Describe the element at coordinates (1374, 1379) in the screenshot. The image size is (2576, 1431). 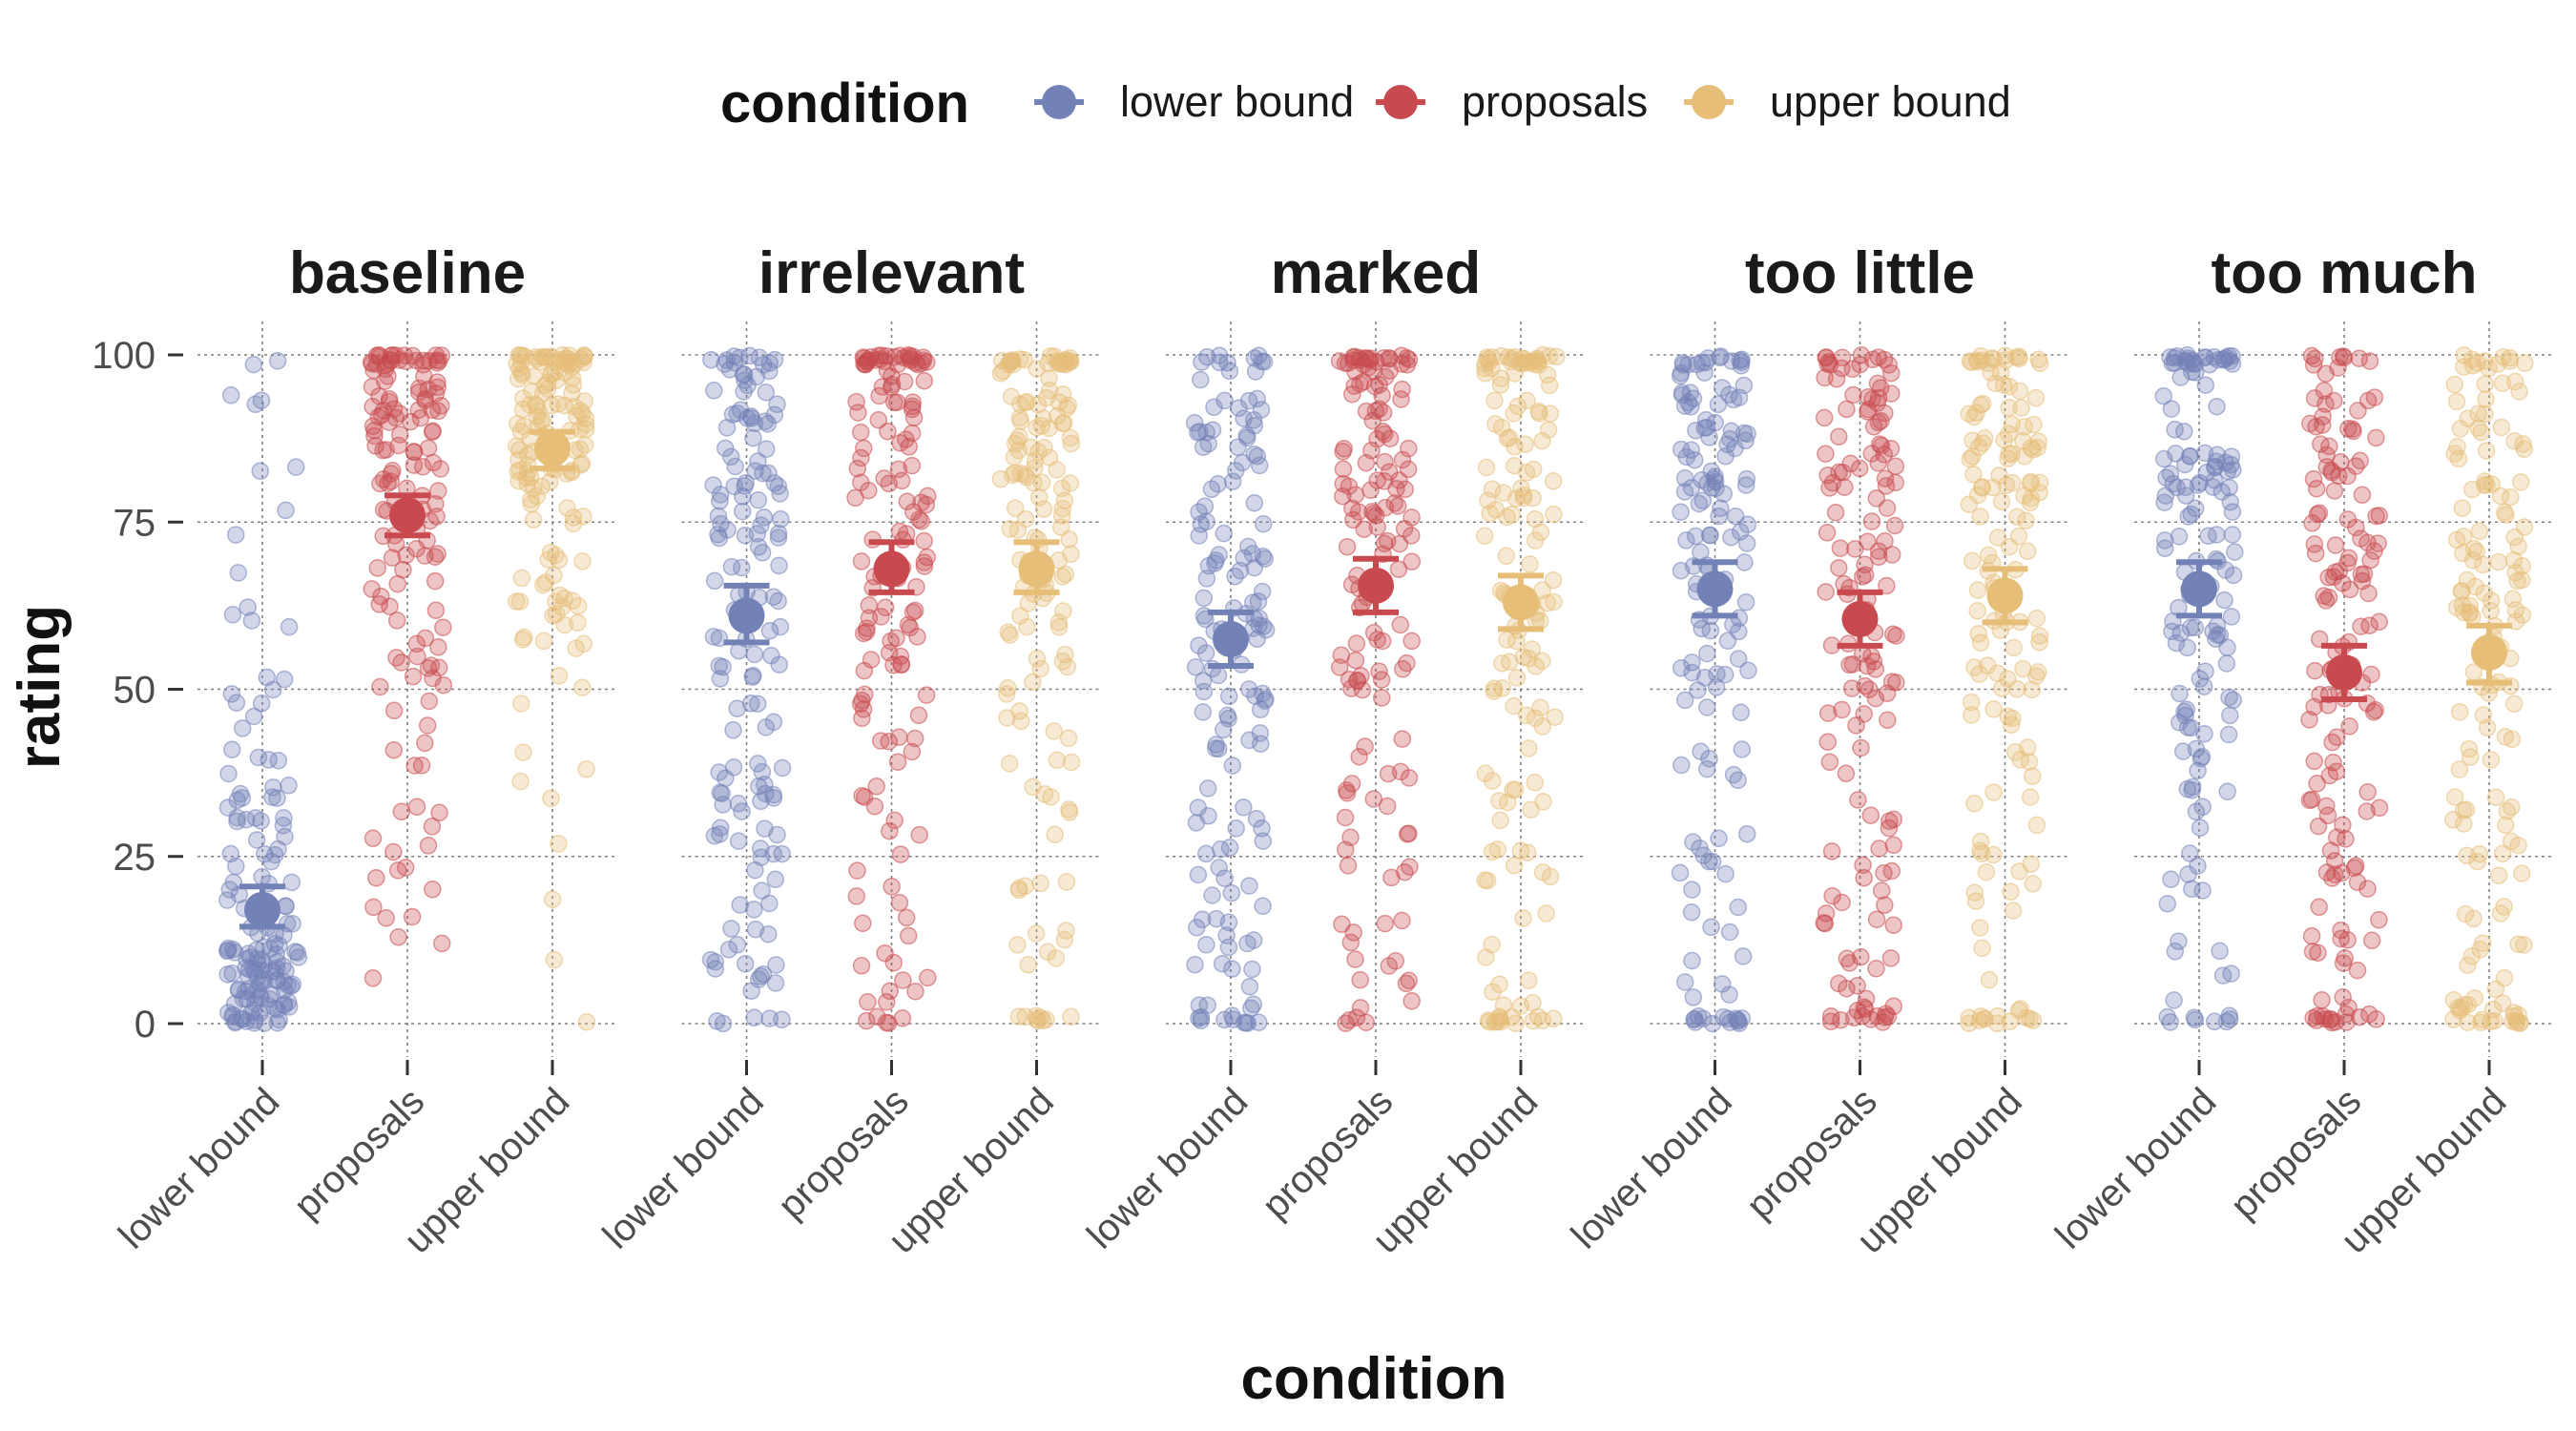
I see `x-axis-title: condition` at that location.